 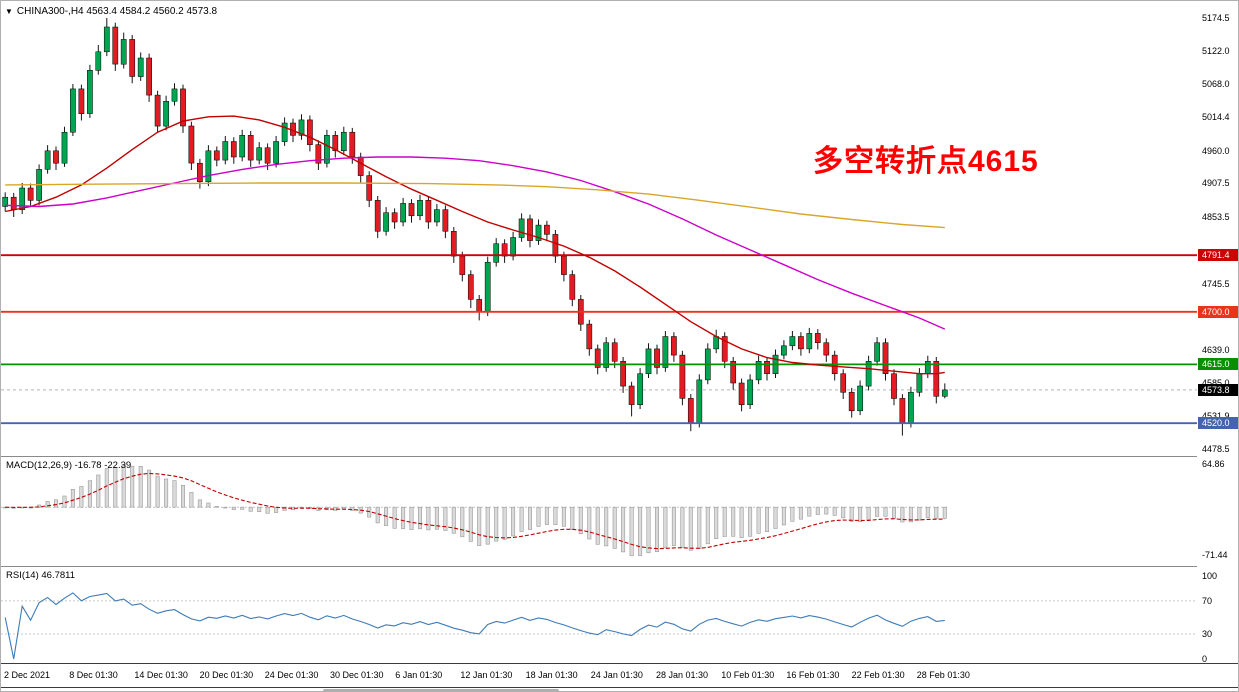 I want to click on time-axis-label: 10 Feb 01:30, so click(x=748, y=675).